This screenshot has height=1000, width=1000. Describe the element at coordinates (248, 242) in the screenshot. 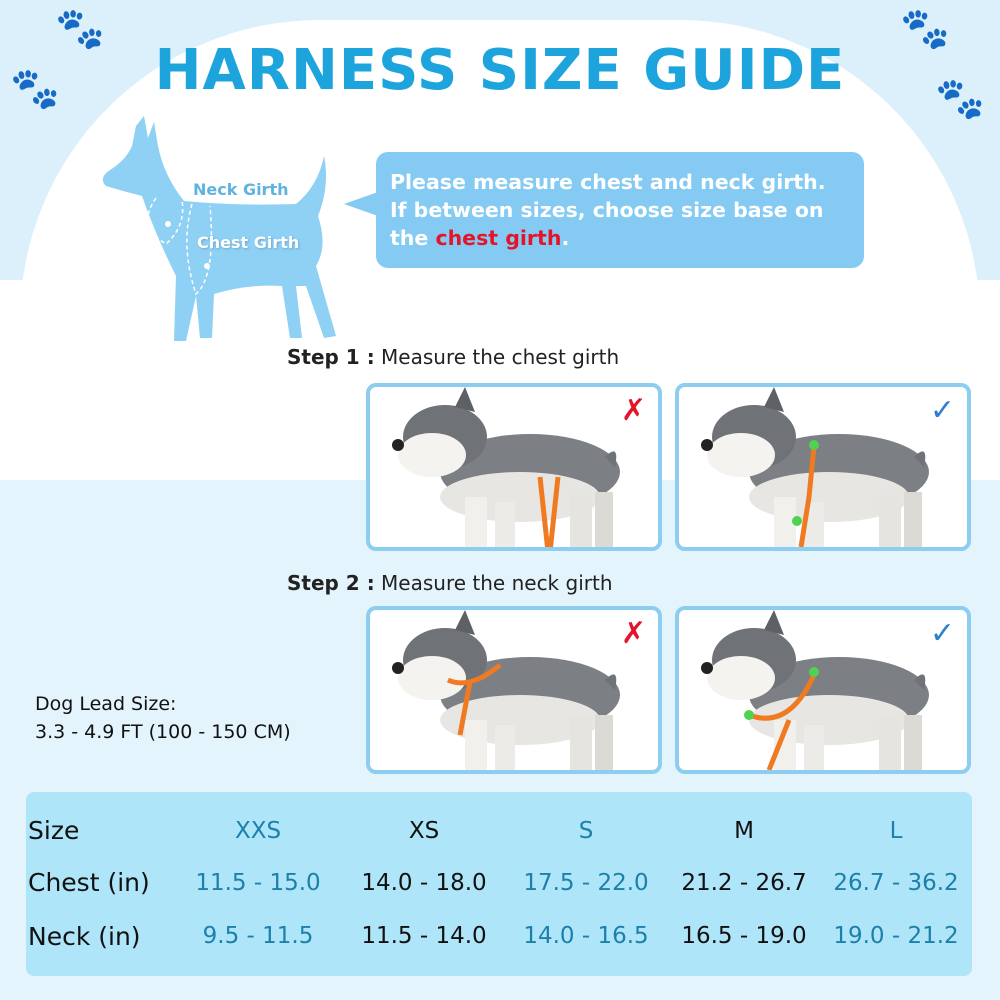

I see `chest-girth-label: Chest Girth` at that location.